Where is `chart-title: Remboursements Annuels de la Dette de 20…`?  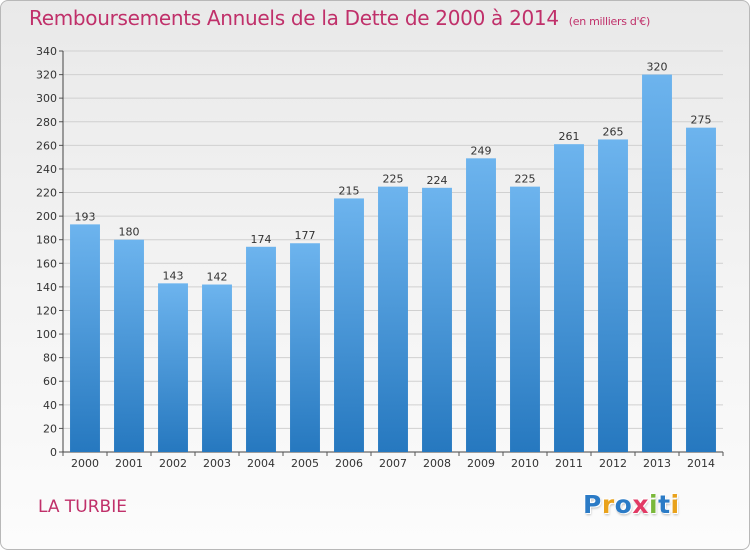
chart-title: Remboursements Annuels de la Dette de 20… is located at coordinates (339, 18).